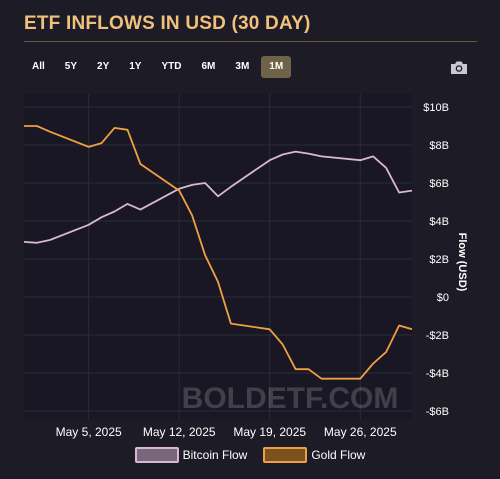 The width and height of the screenshot is (500, 479). I want to click on title-divider, so click(250, 41).